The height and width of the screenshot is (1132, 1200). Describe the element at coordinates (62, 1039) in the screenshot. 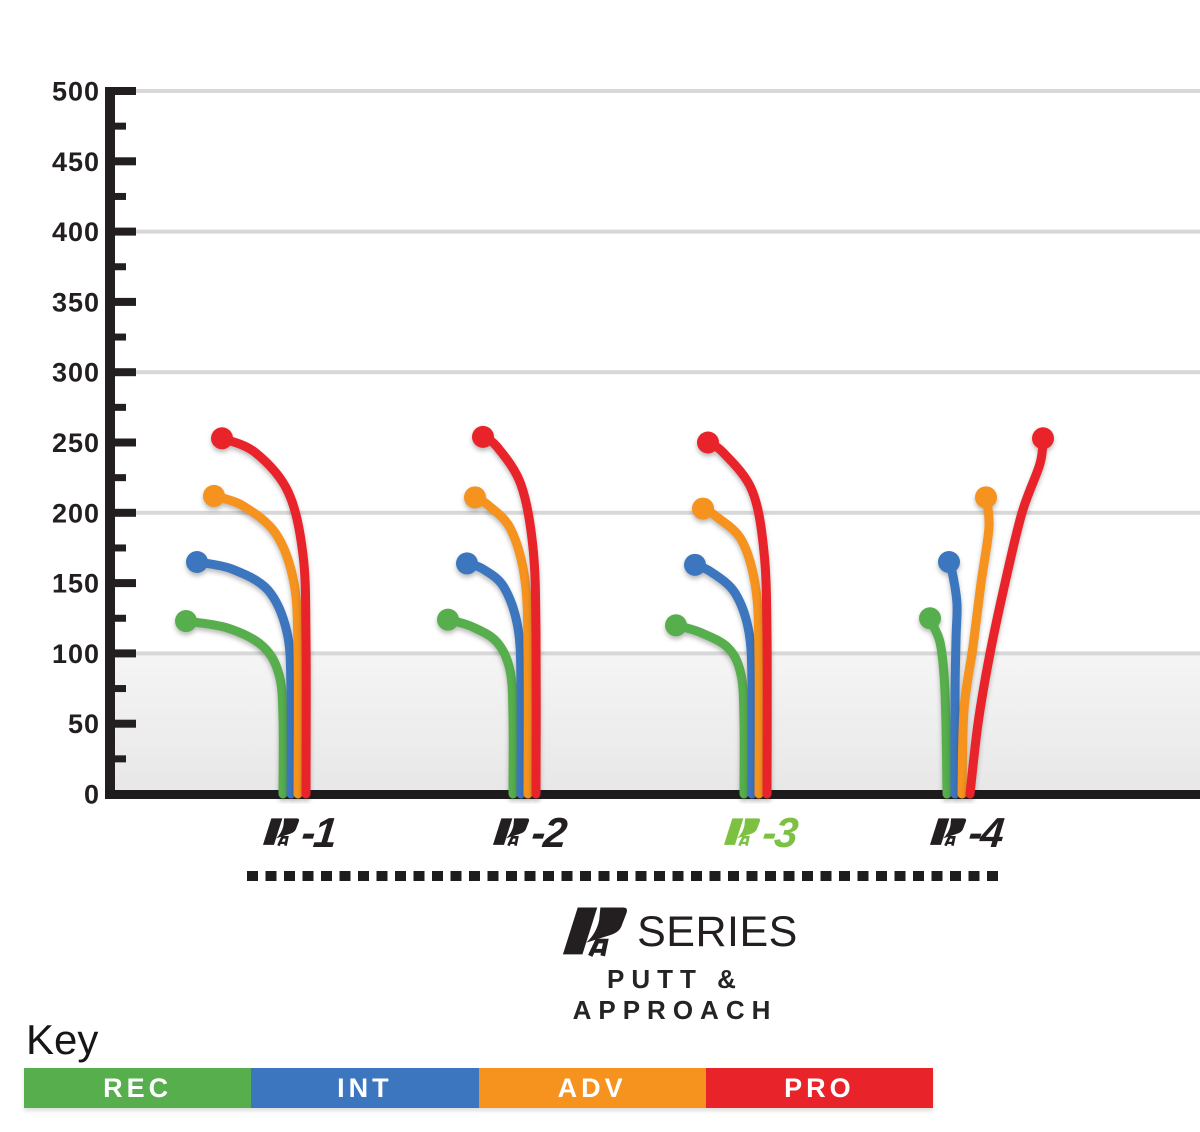

I see `legend-title: Key` at that location.